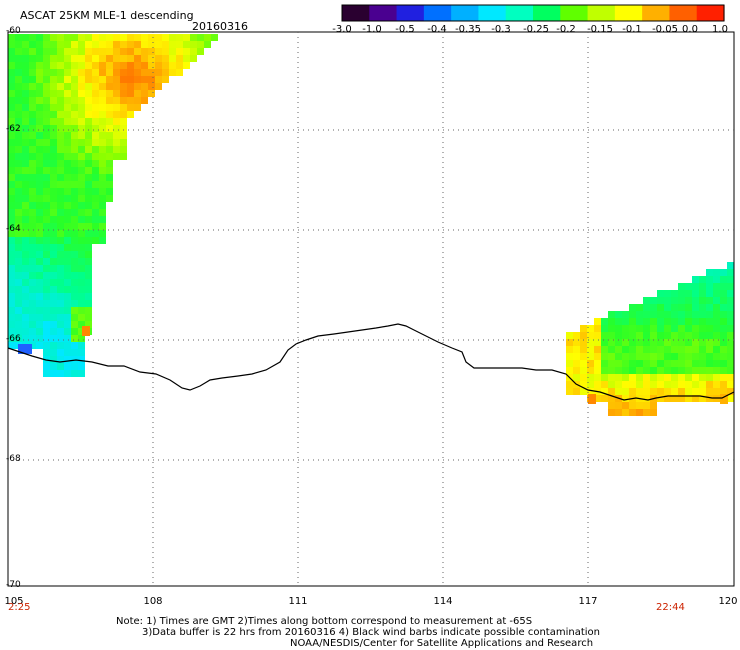  I want to click on latitude-tick-label: -68, so click(13, 459).